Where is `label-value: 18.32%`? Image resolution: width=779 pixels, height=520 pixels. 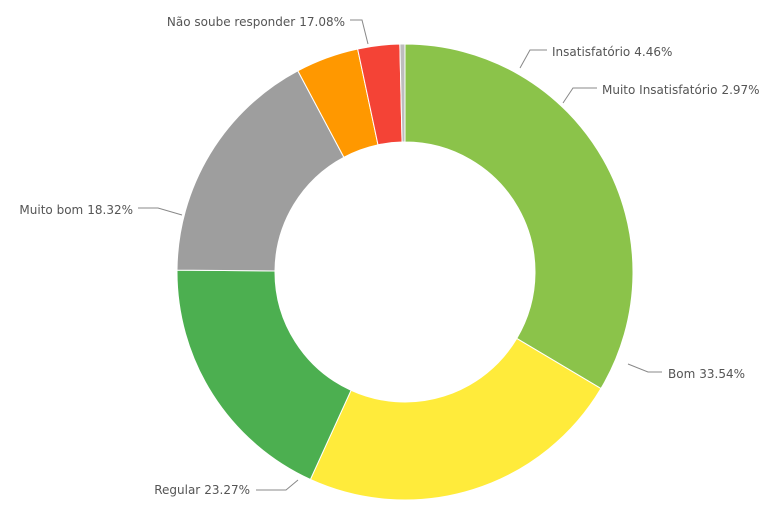 label-value: 18.32% is located at coordinates (110, 210).